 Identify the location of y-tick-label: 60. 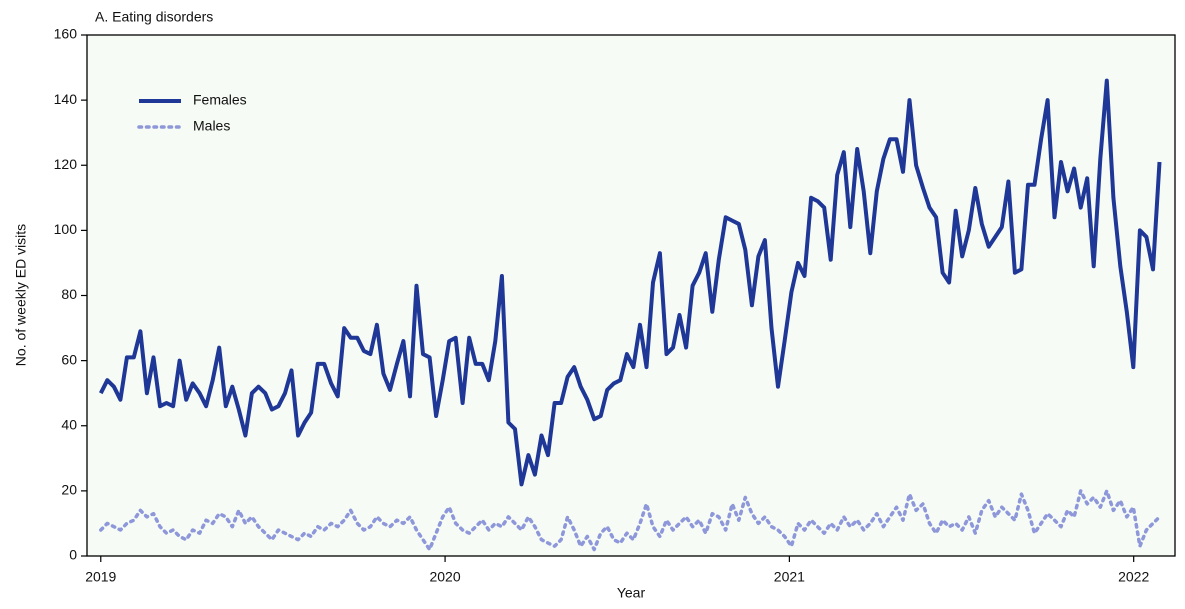
(69, 359).